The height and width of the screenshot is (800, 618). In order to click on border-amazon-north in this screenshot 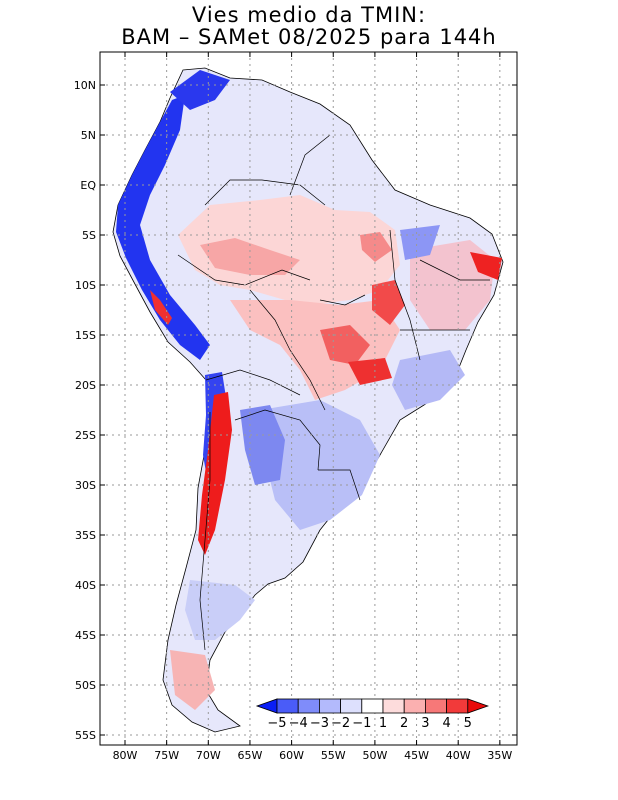, I will do `click(265, 192)`.